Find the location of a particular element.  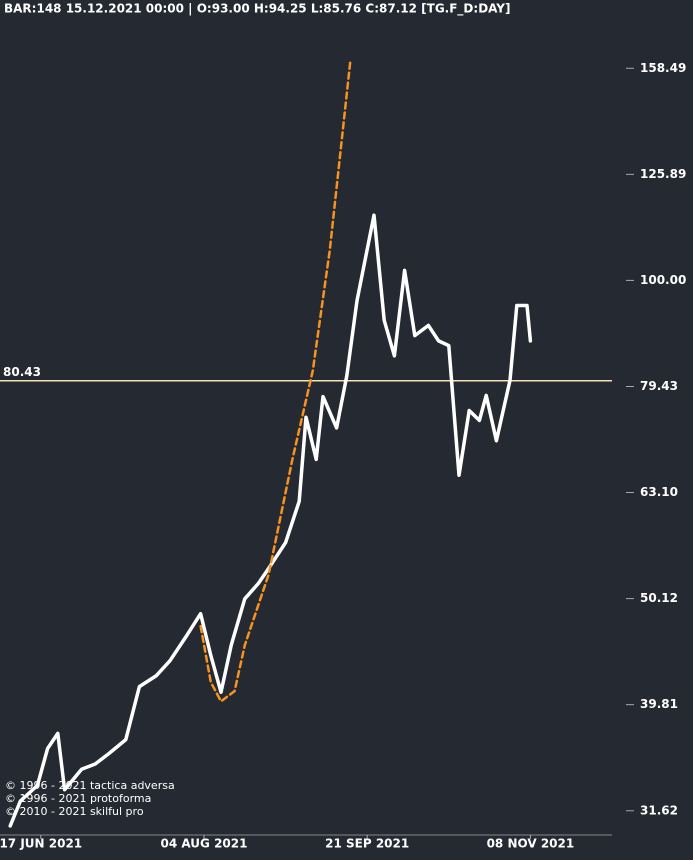

x-tick-label: 08 NOV 2021 is located at coordinates (531, 844).